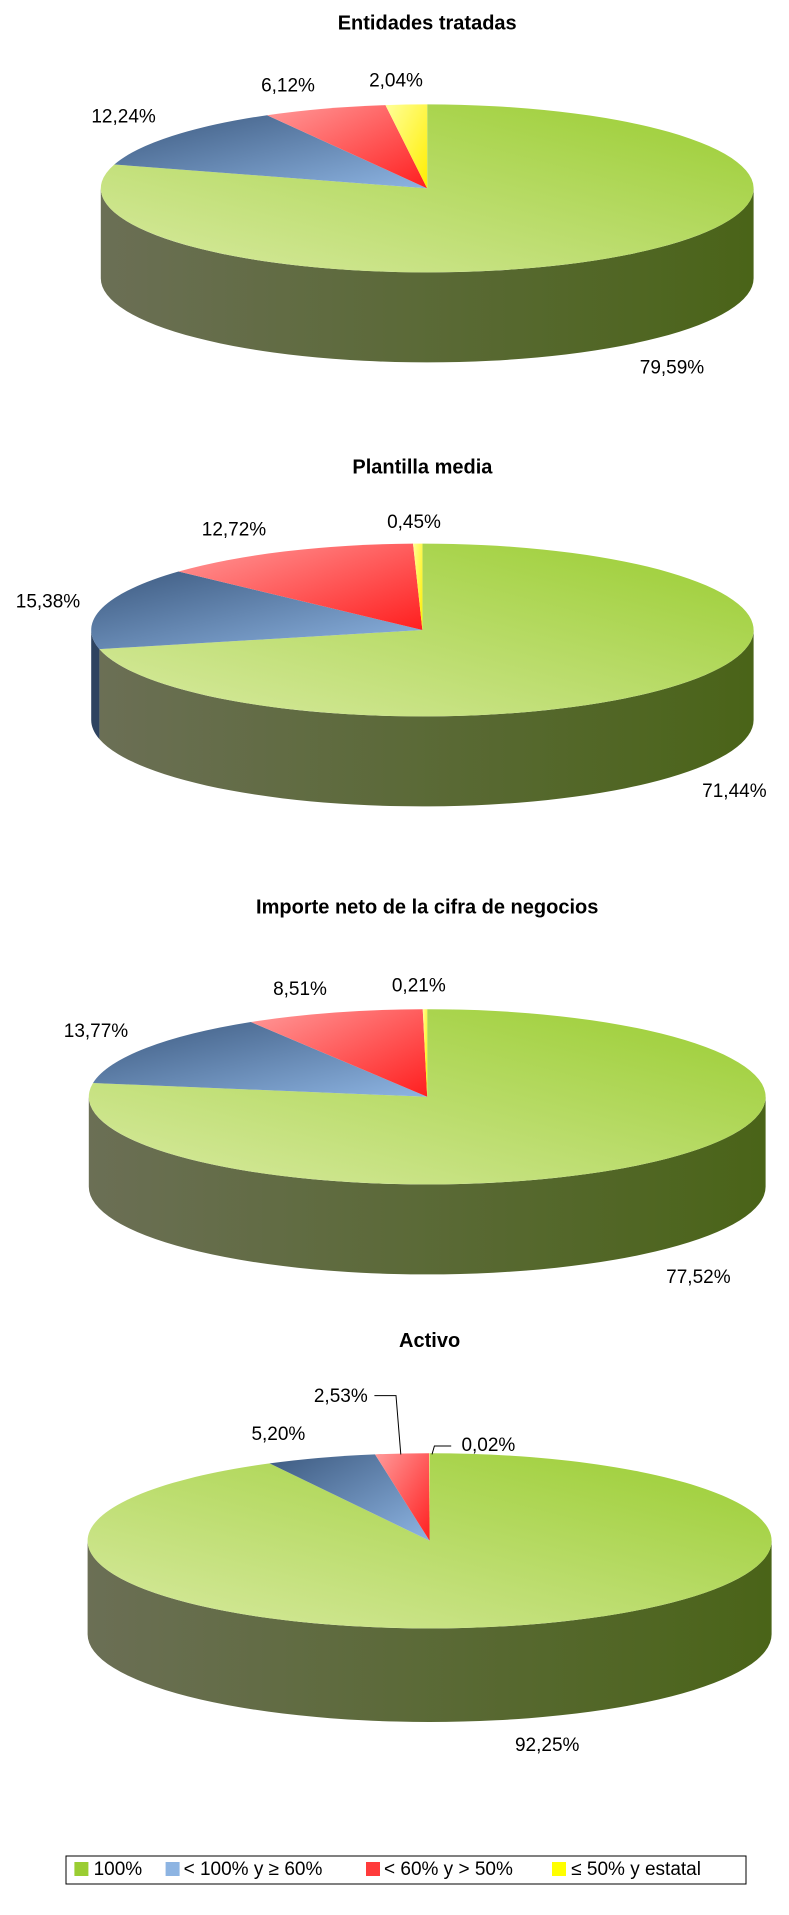 This screenshot has height=1915, width=789. Describe the element at coordinates (96, 1031) in the screenshot. I see `value-label: 13,77%` at that location.